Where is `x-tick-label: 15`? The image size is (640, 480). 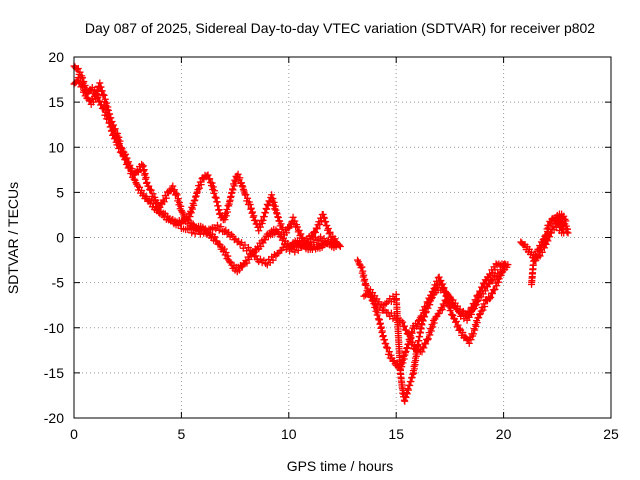
x-tick-label: 15 is located at coordinates (396, 434).